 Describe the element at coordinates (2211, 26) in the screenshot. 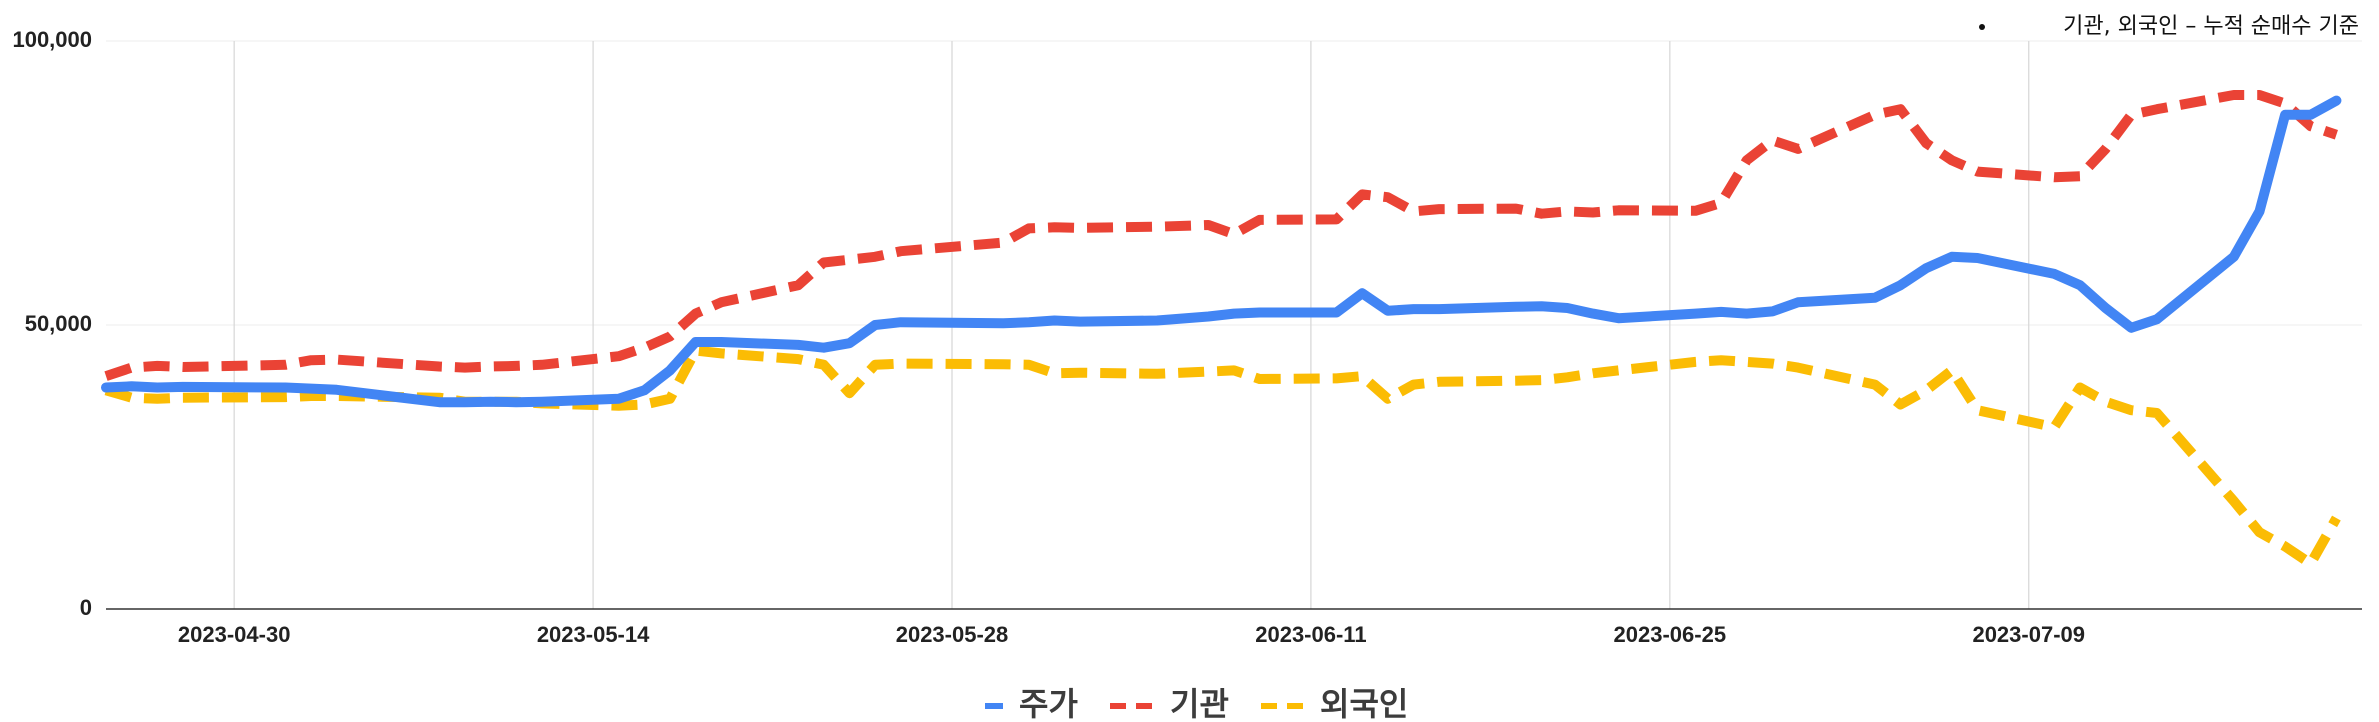

I see `annotation-text: 기관, 외국인 – 누적 순매수 기준` at that location.